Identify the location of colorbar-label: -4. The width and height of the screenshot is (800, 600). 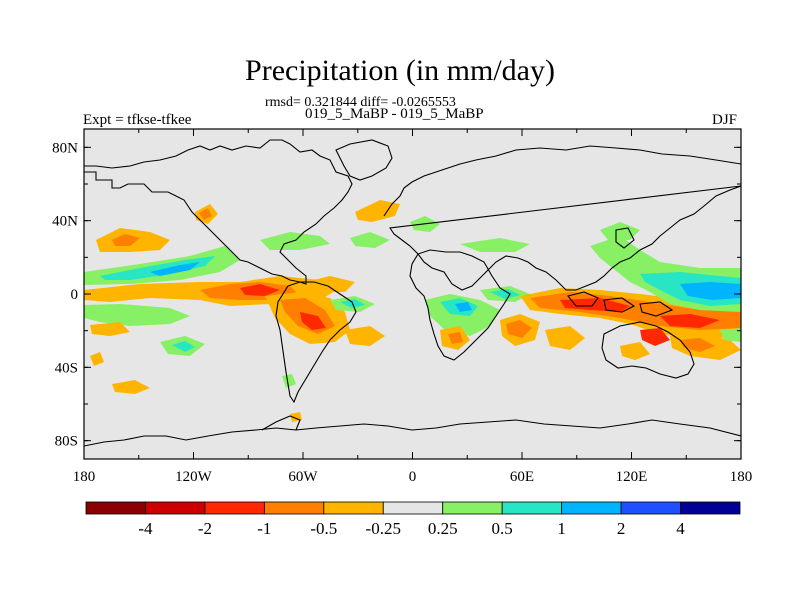
(145, 528).